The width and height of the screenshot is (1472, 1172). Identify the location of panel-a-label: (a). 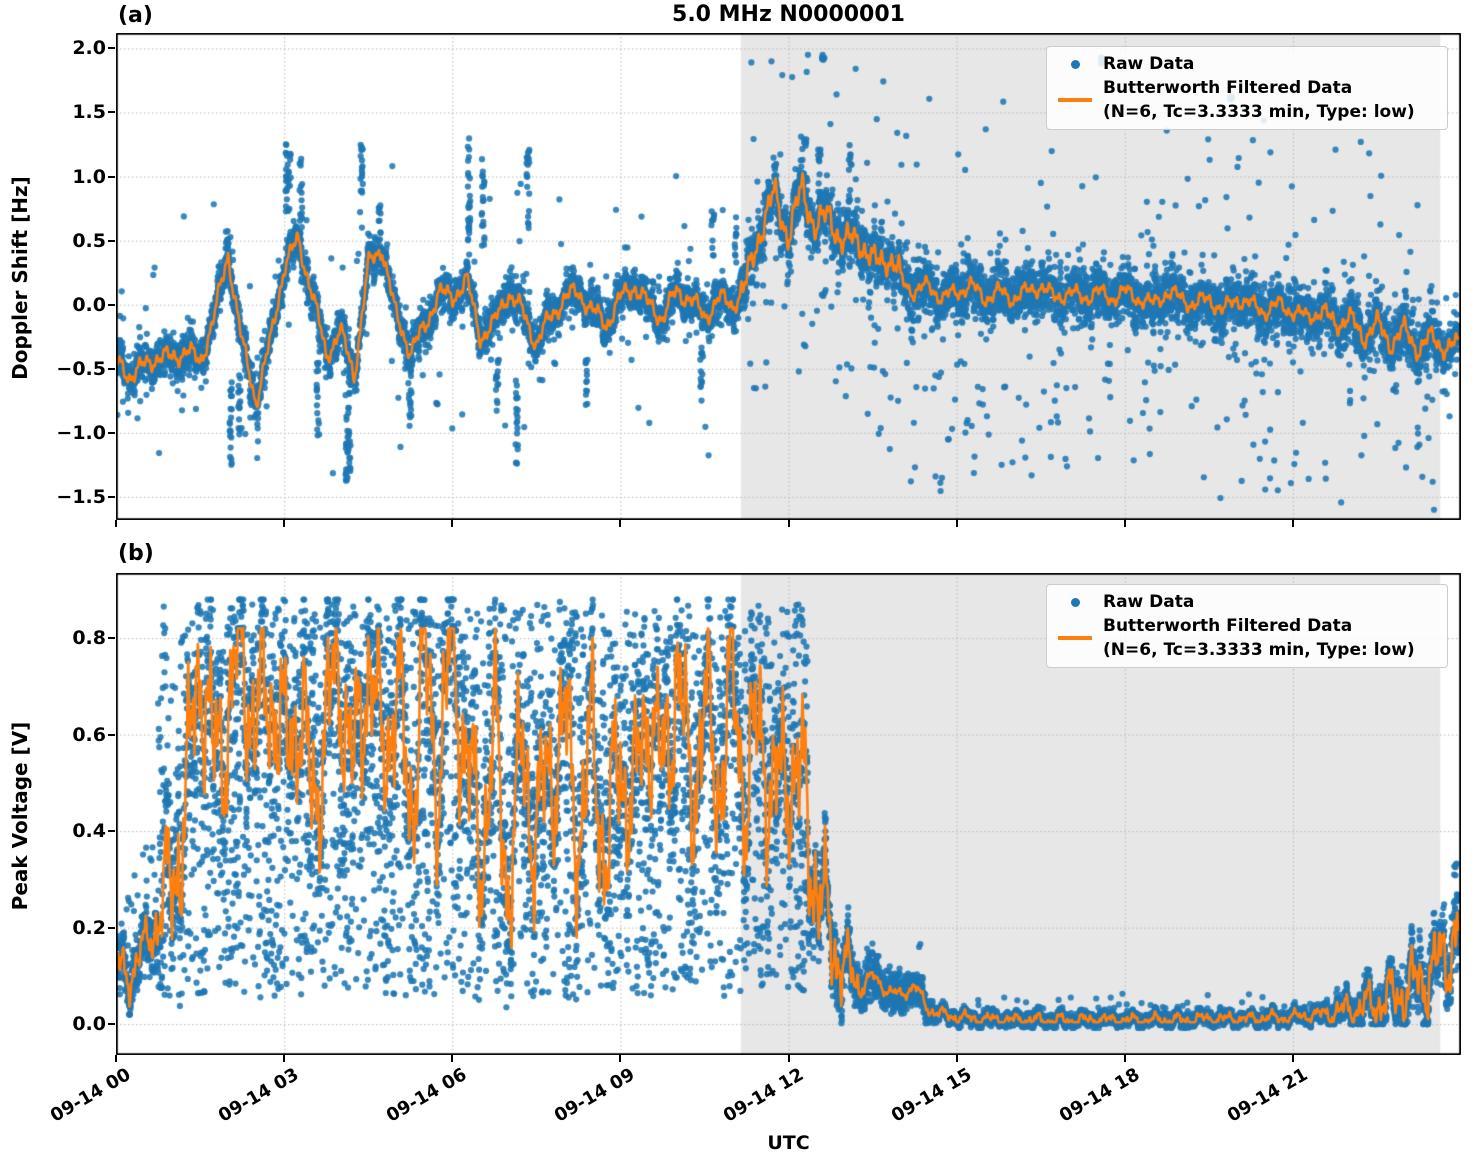
(135, 15).